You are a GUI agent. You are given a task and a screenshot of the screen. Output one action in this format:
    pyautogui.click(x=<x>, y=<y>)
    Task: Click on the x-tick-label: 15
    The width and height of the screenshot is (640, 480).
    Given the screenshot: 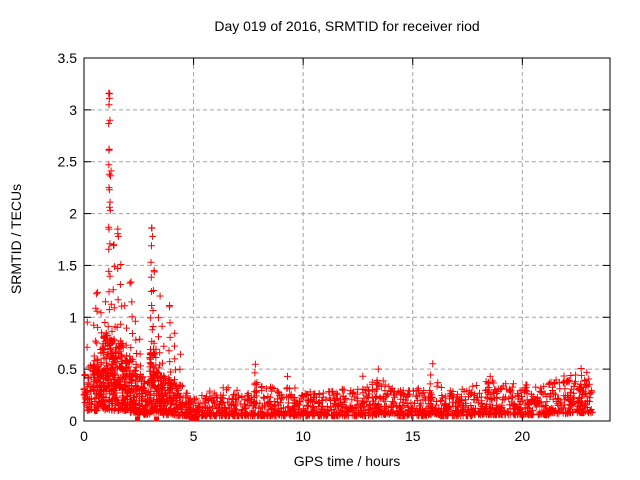 What is the action you would take?
    pyautogui.click(x=413, y=436)
    